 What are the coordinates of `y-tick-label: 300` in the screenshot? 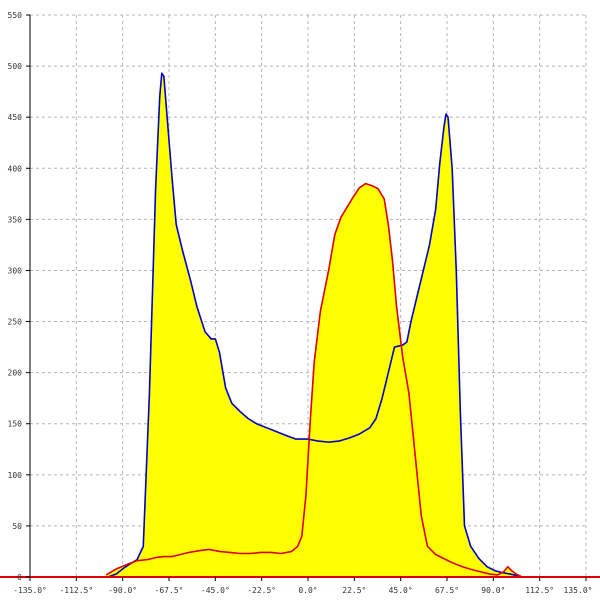 It's located at (15, 270).